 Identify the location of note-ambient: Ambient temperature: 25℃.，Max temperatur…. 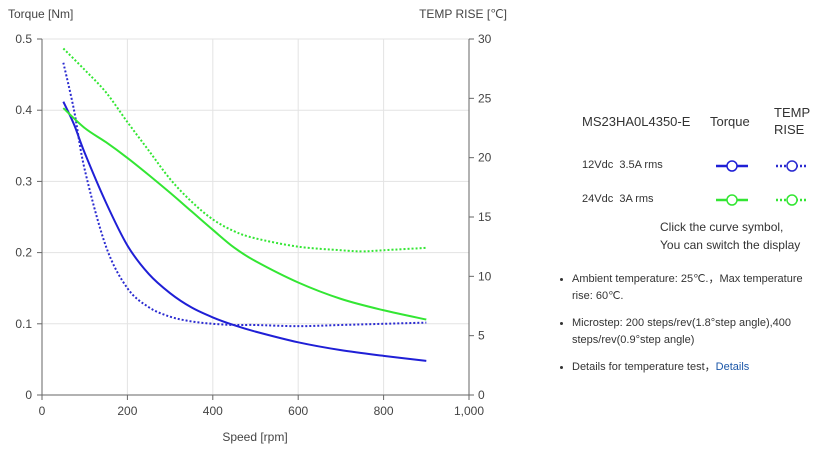
(690, 288).